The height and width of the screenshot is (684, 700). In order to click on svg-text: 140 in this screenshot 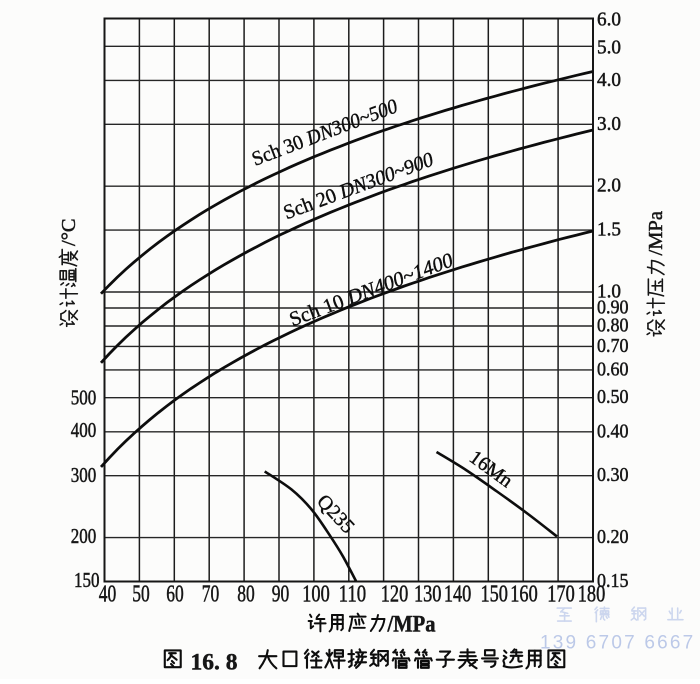, I will do `click(458, 595)`.